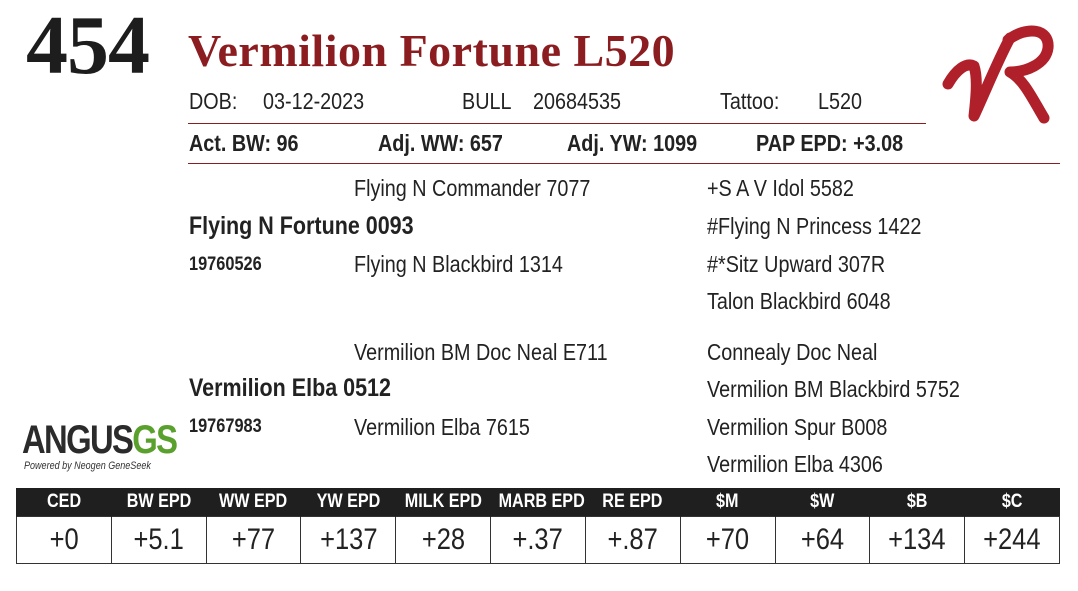 This screenshot has width=1078, height=591. What do you see at coordinates (1012, 540) in the screenshot?
I see `epd-value: +244` at bounding box center [1012, 540].